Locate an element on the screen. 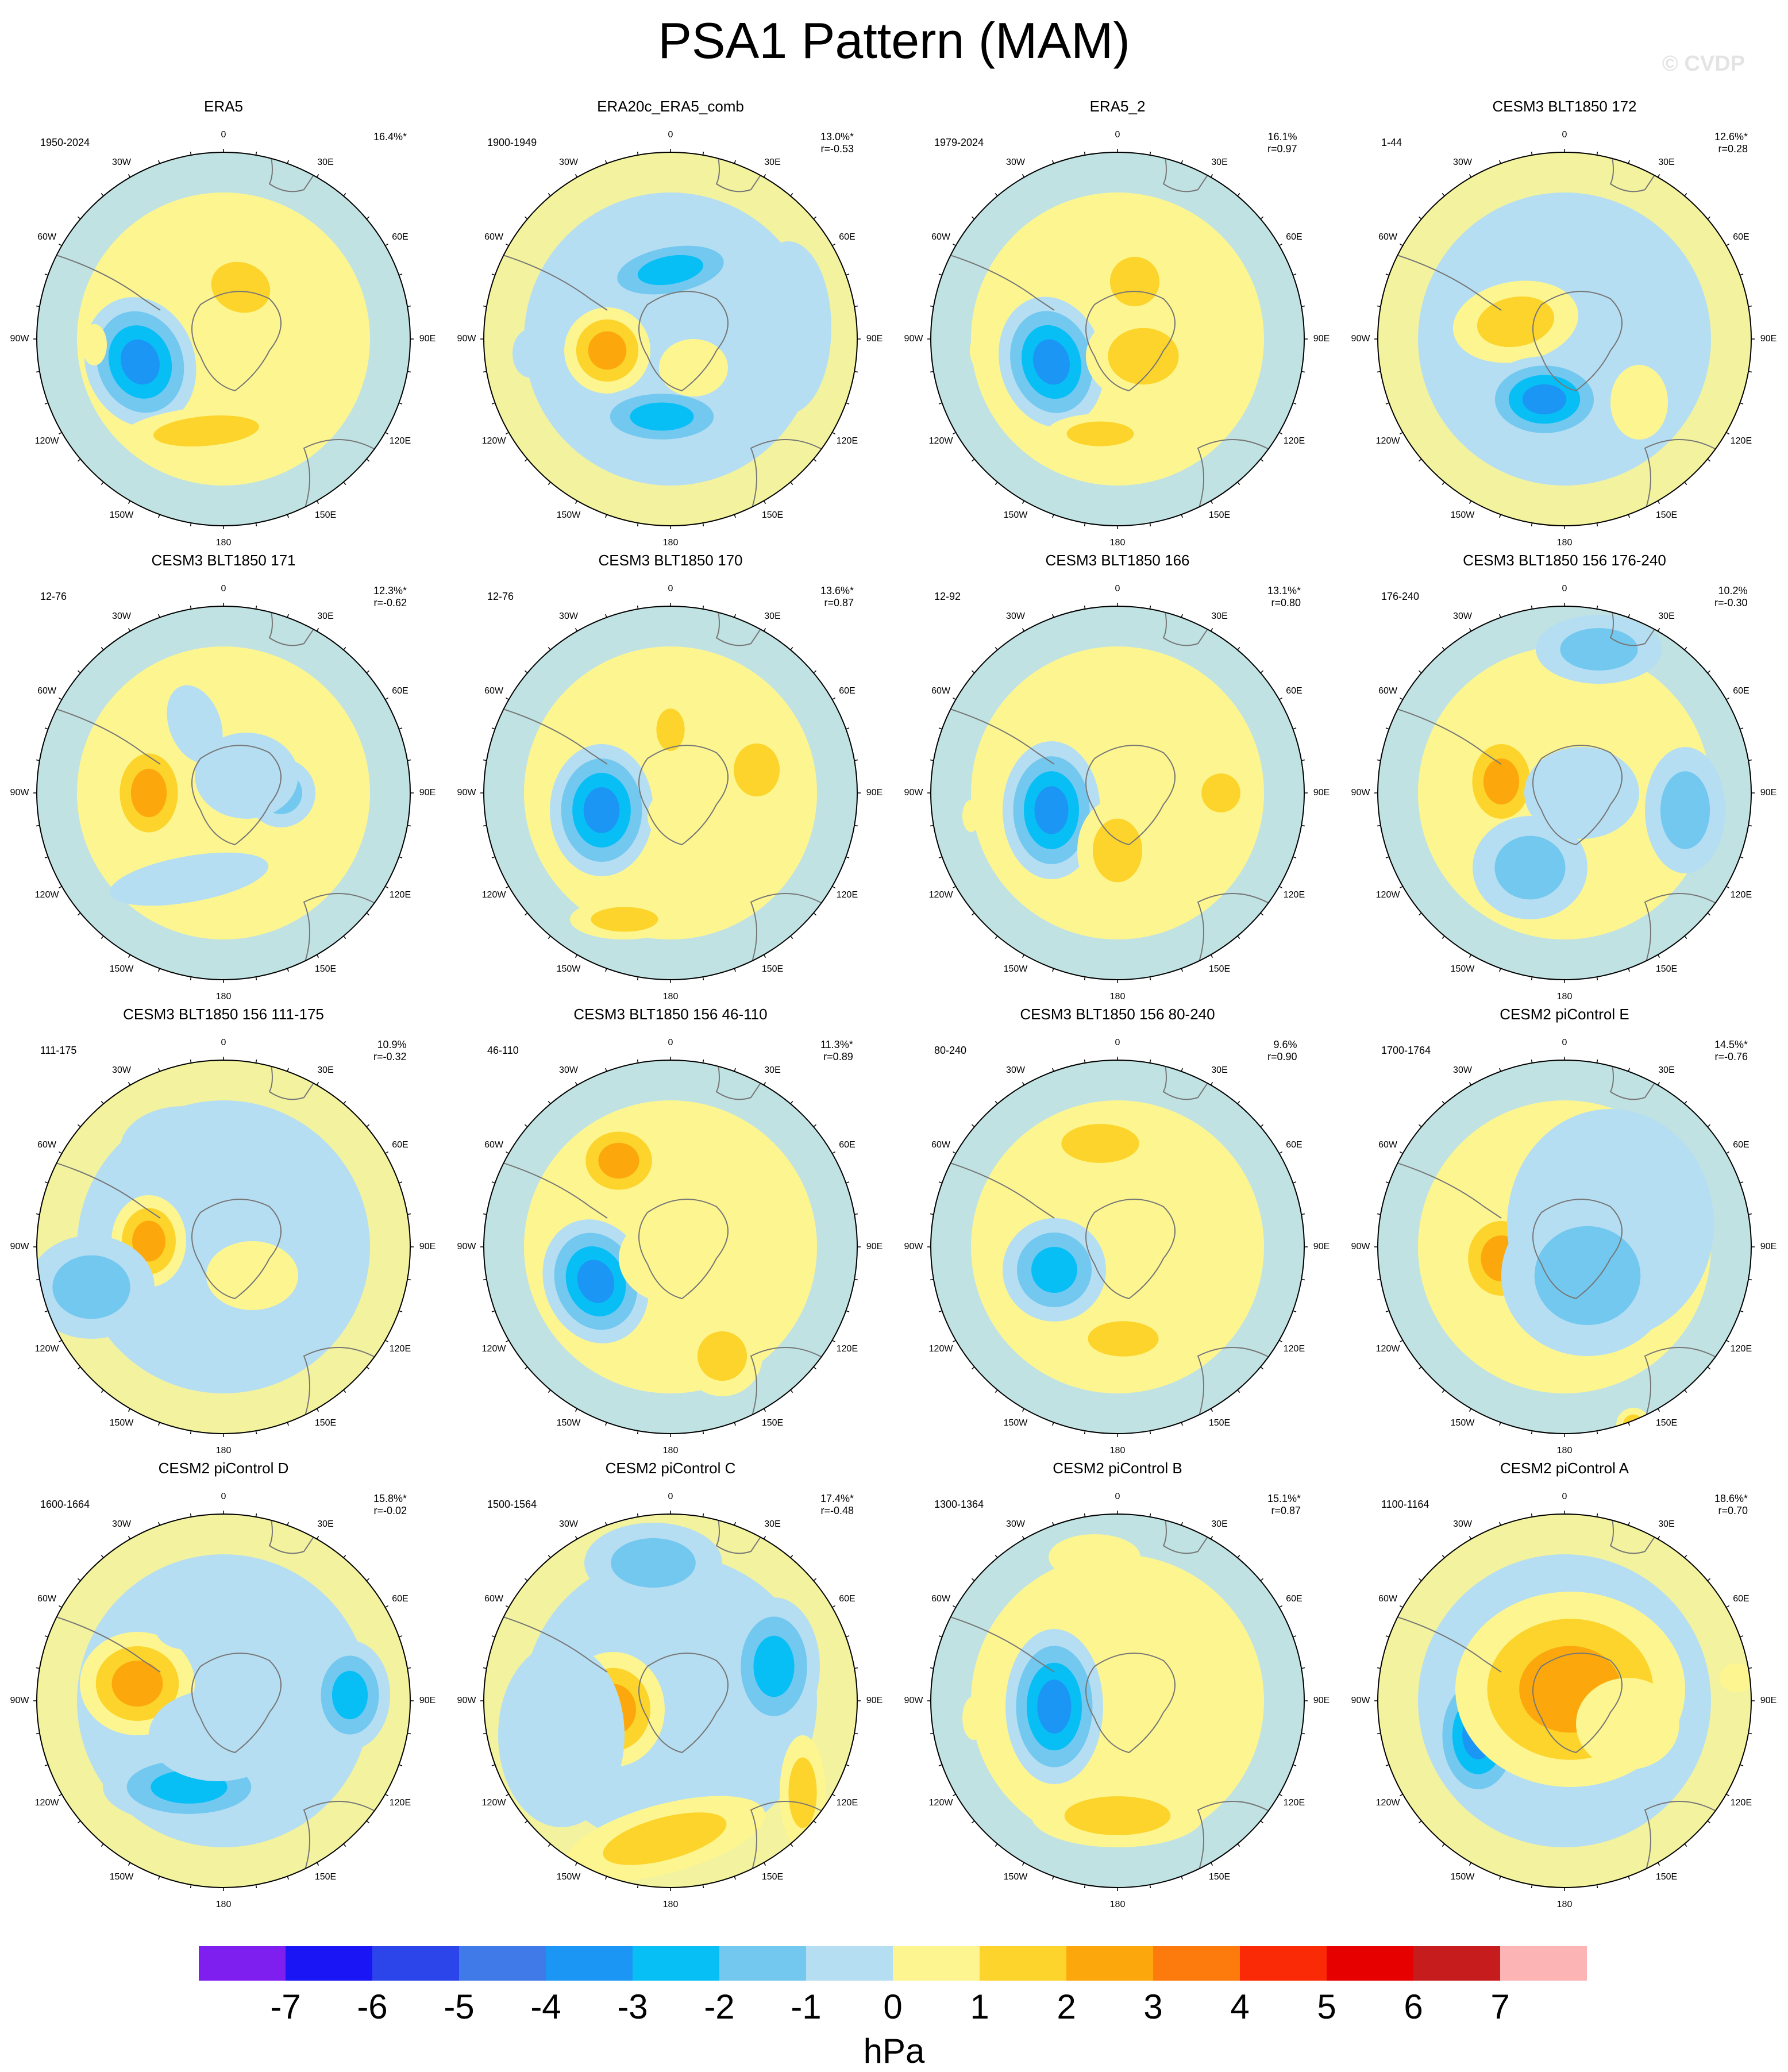  panel-correlation: r=-0.48 is located at coordinates (837, 1510).